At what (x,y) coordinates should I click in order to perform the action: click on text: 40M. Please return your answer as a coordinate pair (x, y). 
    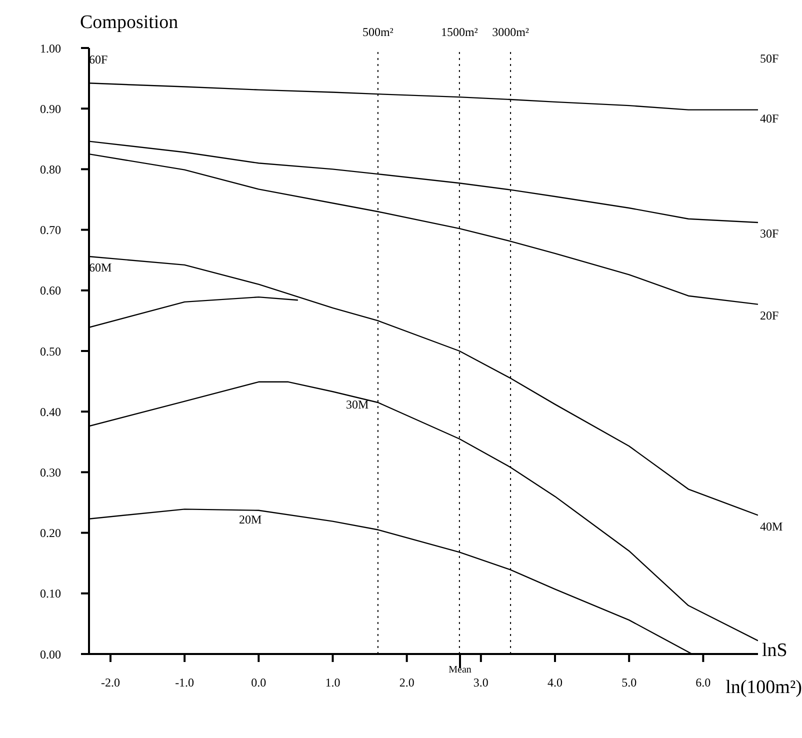
    Looking at the image, I should click on (771, 527).